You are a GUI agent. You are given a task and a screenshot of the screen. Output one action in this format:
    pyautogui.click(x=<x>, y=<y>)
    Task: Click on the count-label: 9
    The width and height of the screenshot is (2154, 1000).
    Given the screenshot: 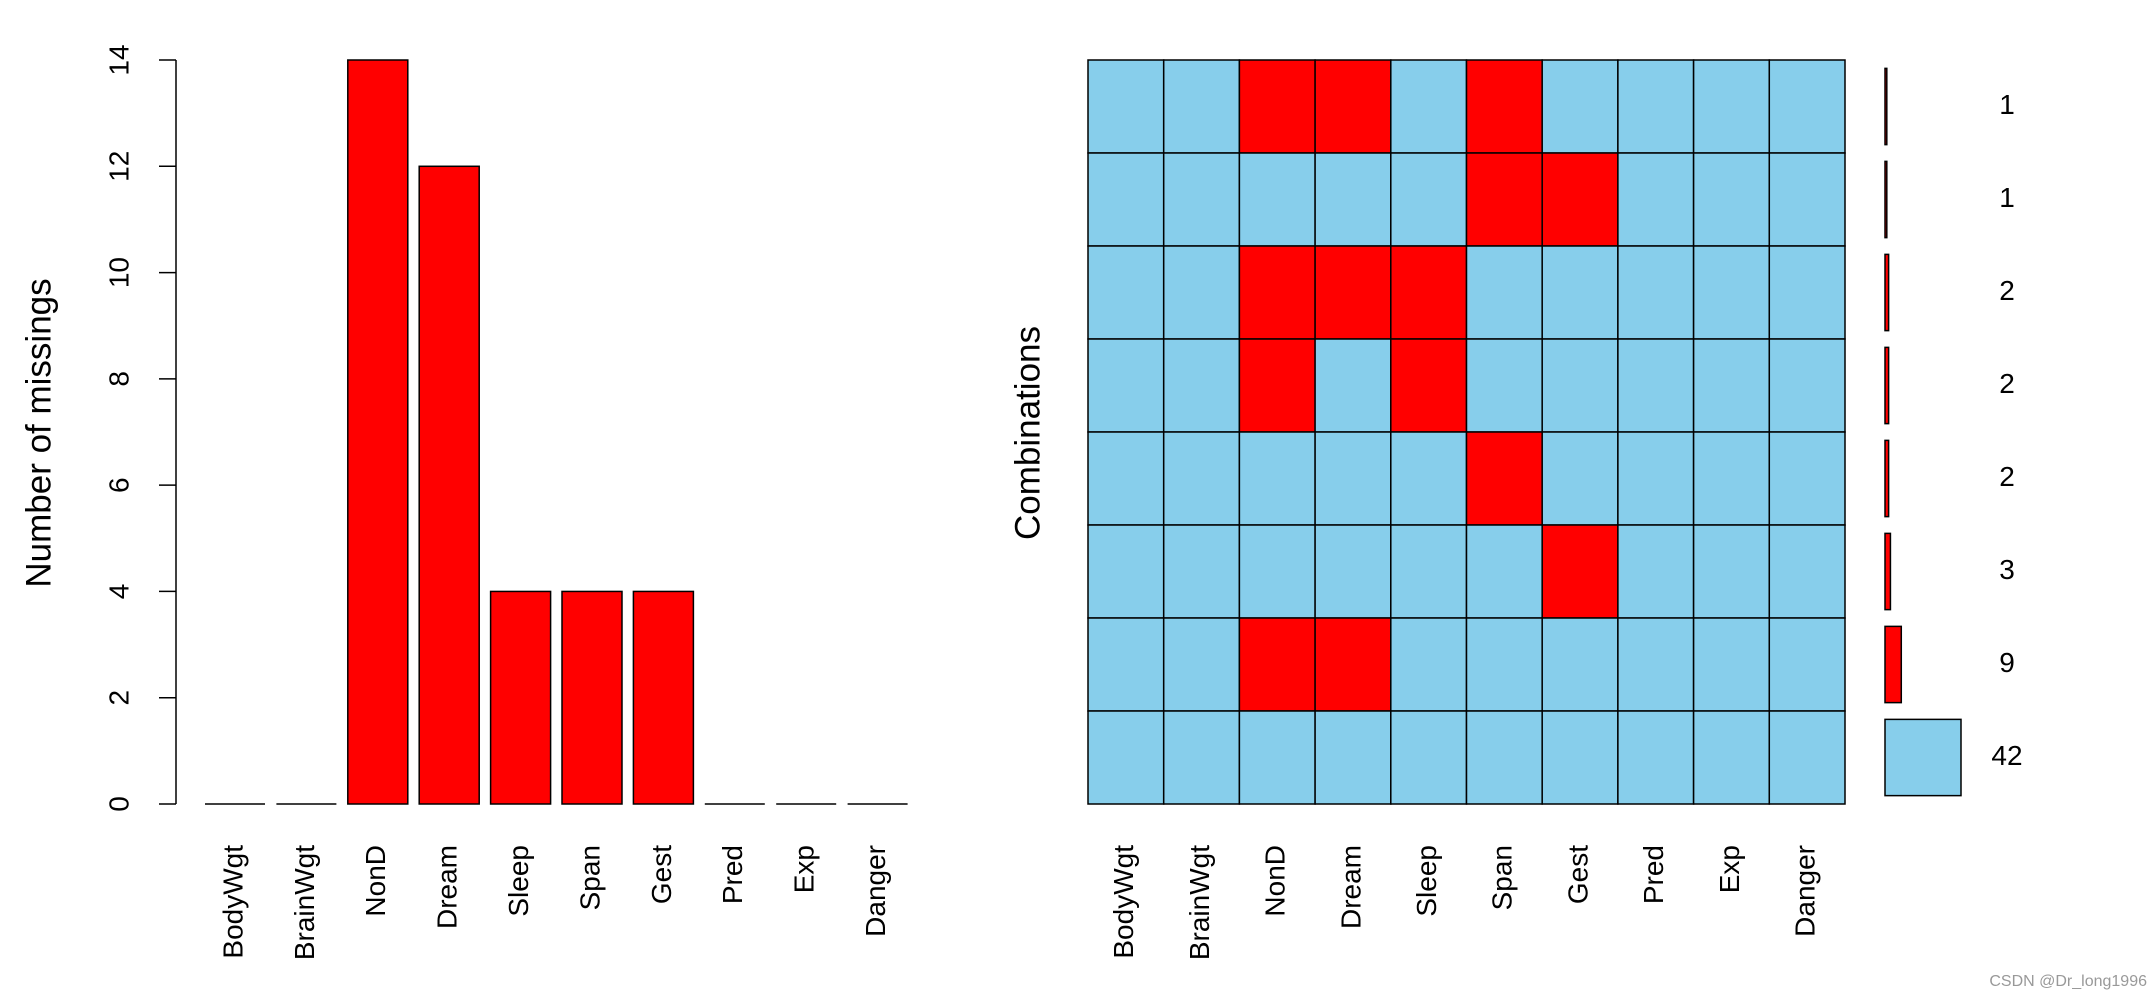 What is the action you would take?
    pyautogui.click(x=2007, y=662)
    